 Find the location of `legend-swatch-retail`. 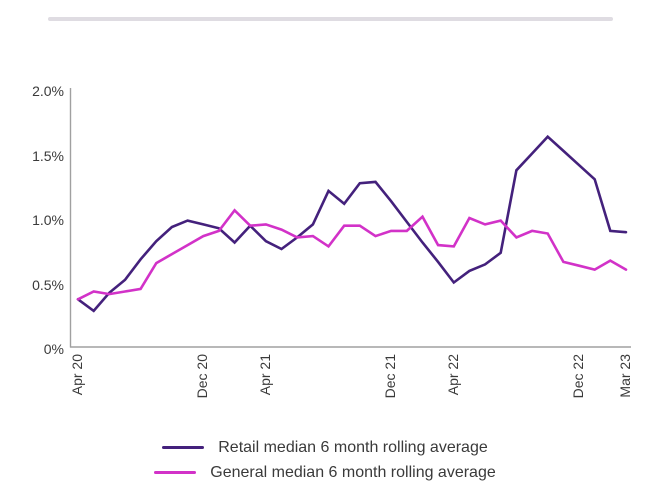

legend-swatch-retail is located at coordinates (183, 447).